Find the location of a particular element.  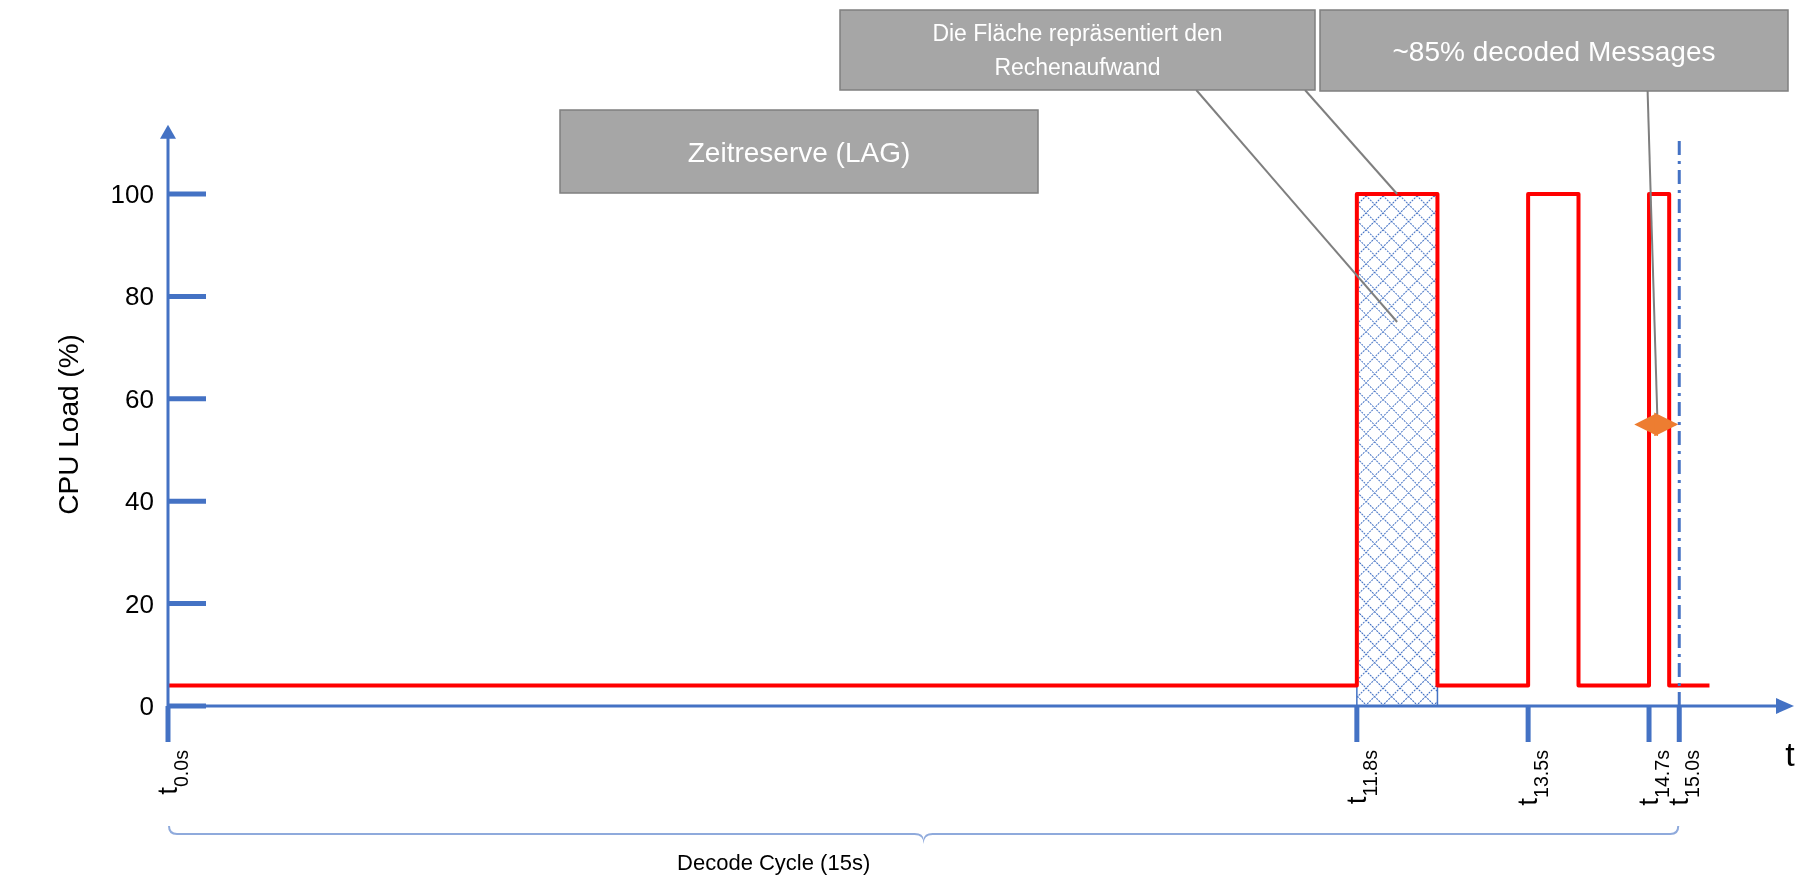

y-tick-label: 60 is located at coordinates (139, 398).